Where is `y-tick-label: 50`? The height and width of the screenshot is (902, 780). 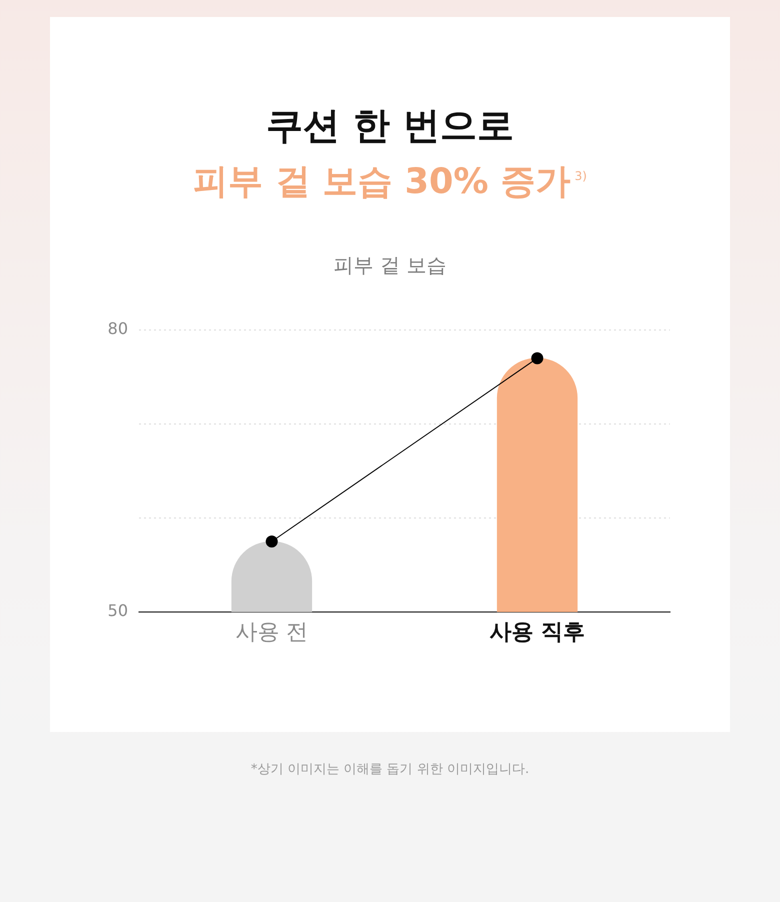
y-tick-label: 50 is located at coordinates (118, 610).